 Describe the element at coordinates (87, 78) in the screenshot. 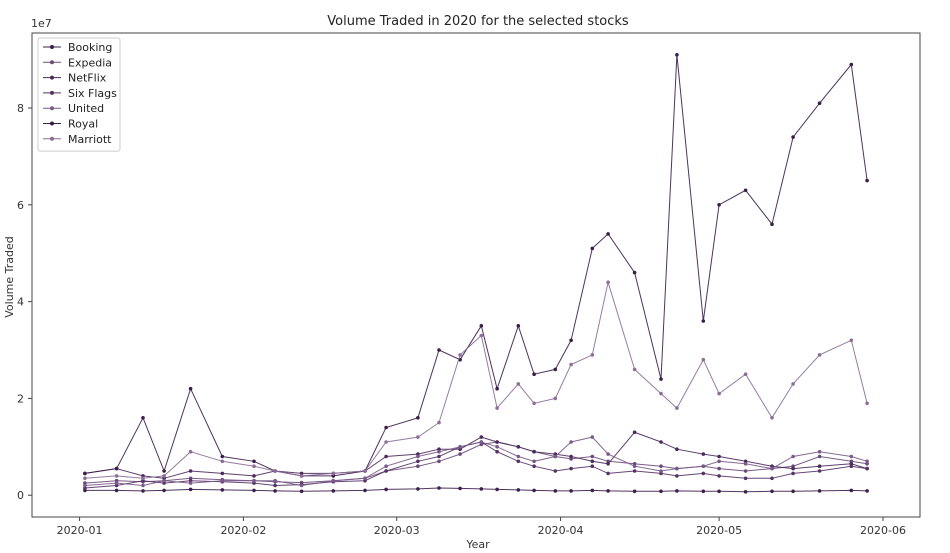

I see `legend-label-netflix: NetFlix` at that location.